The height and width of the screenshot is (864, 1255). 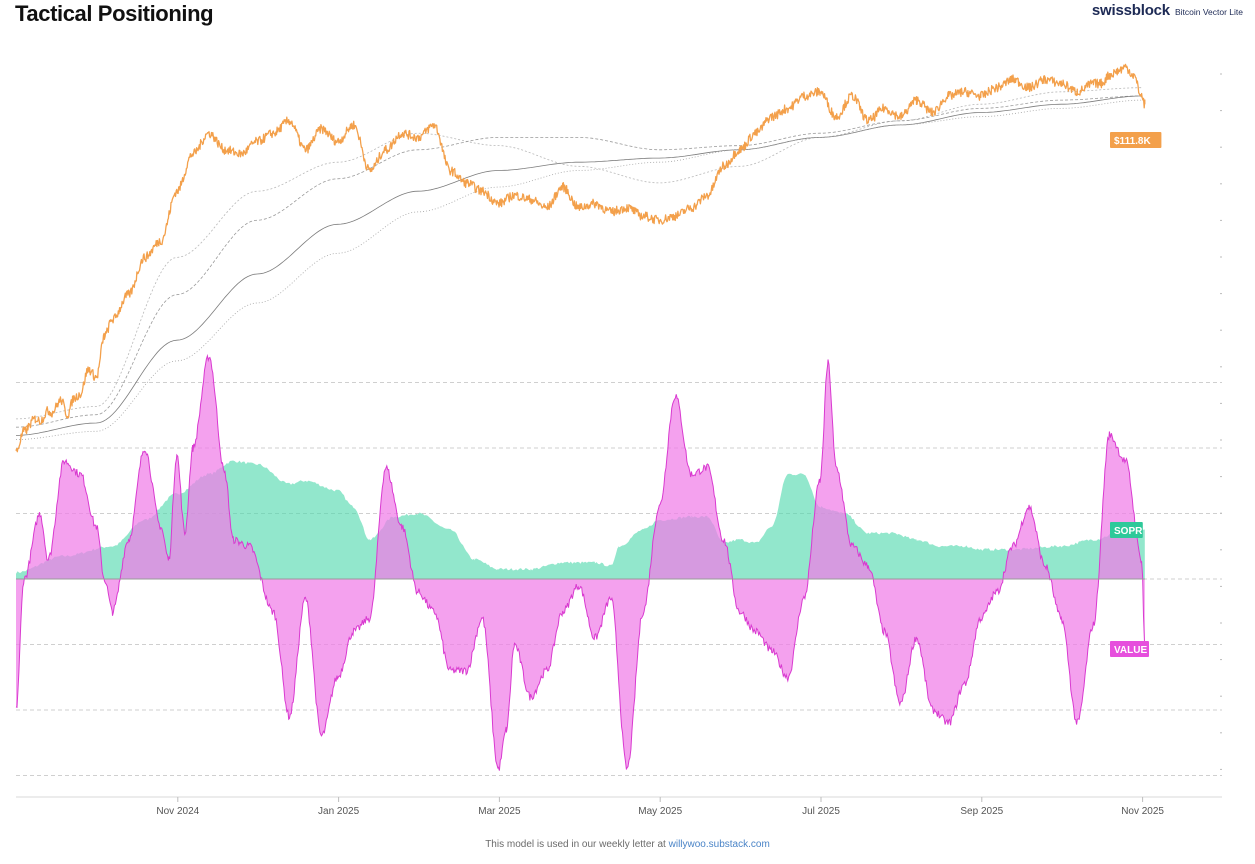 I want to click on price-last-label-text: $111.8K, so click(x=1132, y=141).